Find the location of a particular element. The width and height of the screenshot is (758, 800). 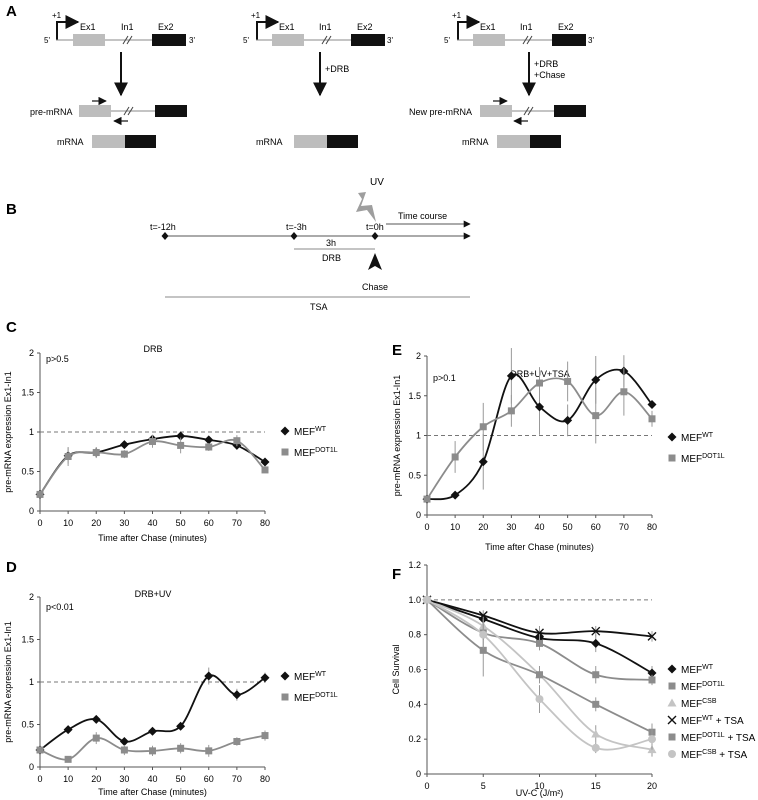

y-tick-label: 0.5 is located at coordinates (27, 725).